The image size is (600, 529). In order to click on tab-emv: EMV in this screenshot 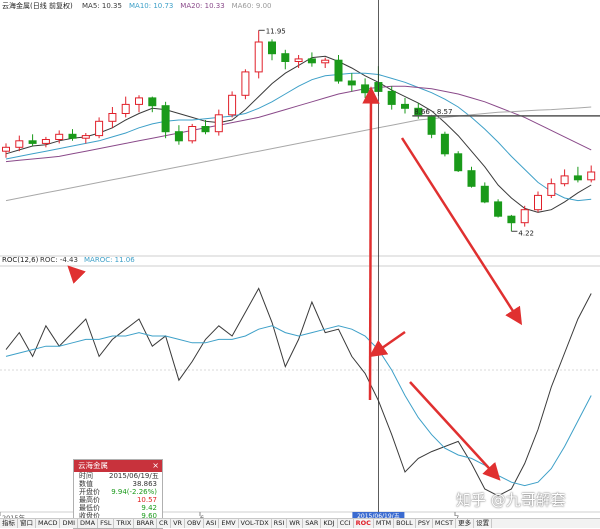, I will do `click(229, 523)`.